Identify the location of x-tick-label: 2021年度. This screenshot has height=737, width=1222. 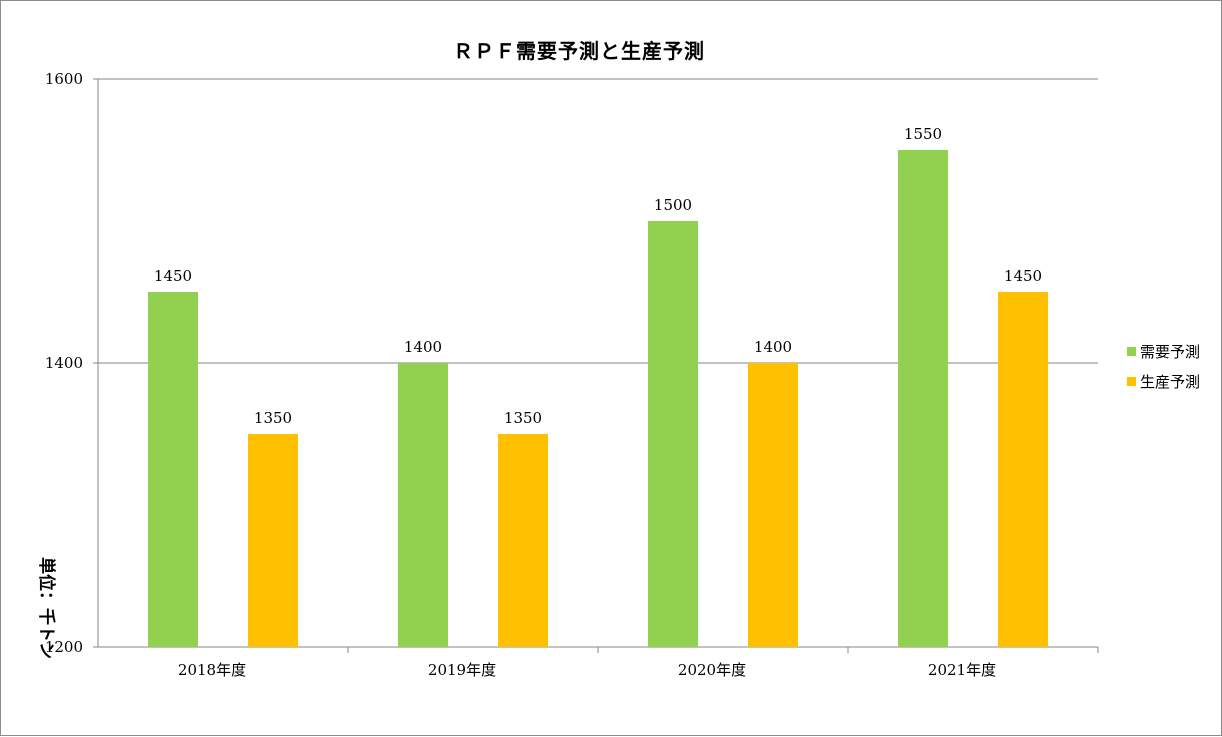
(962, 670).